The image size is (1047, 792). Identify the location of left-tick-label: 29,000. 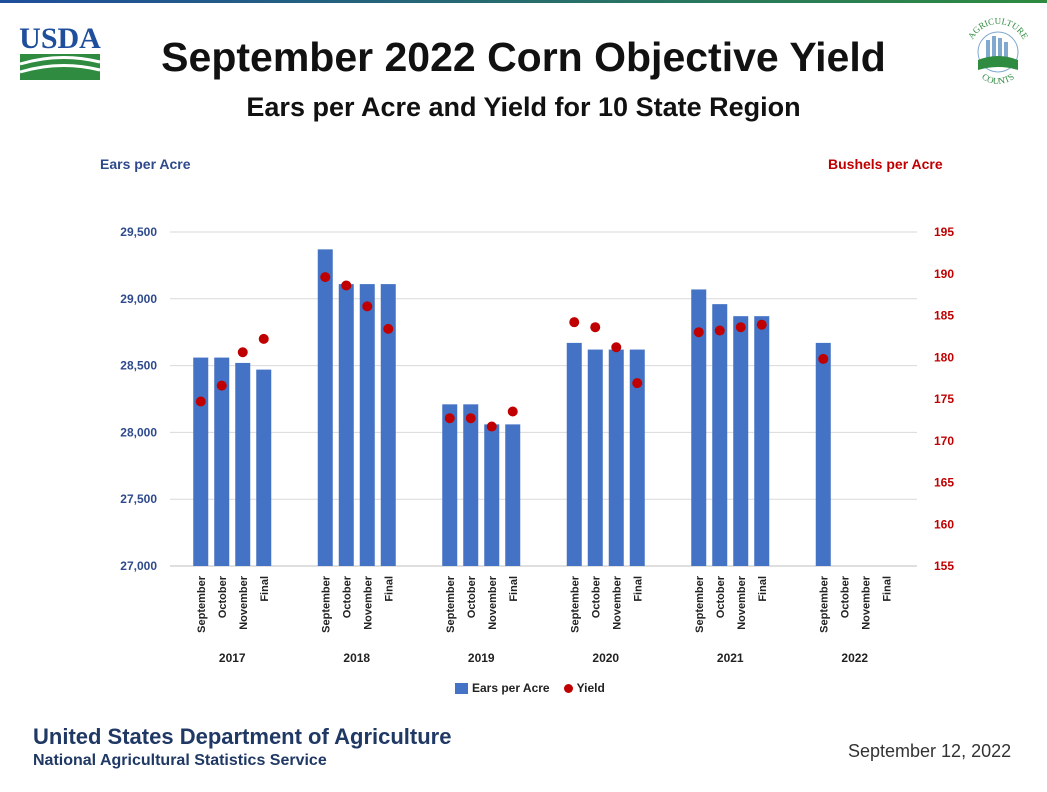
(138, 299).